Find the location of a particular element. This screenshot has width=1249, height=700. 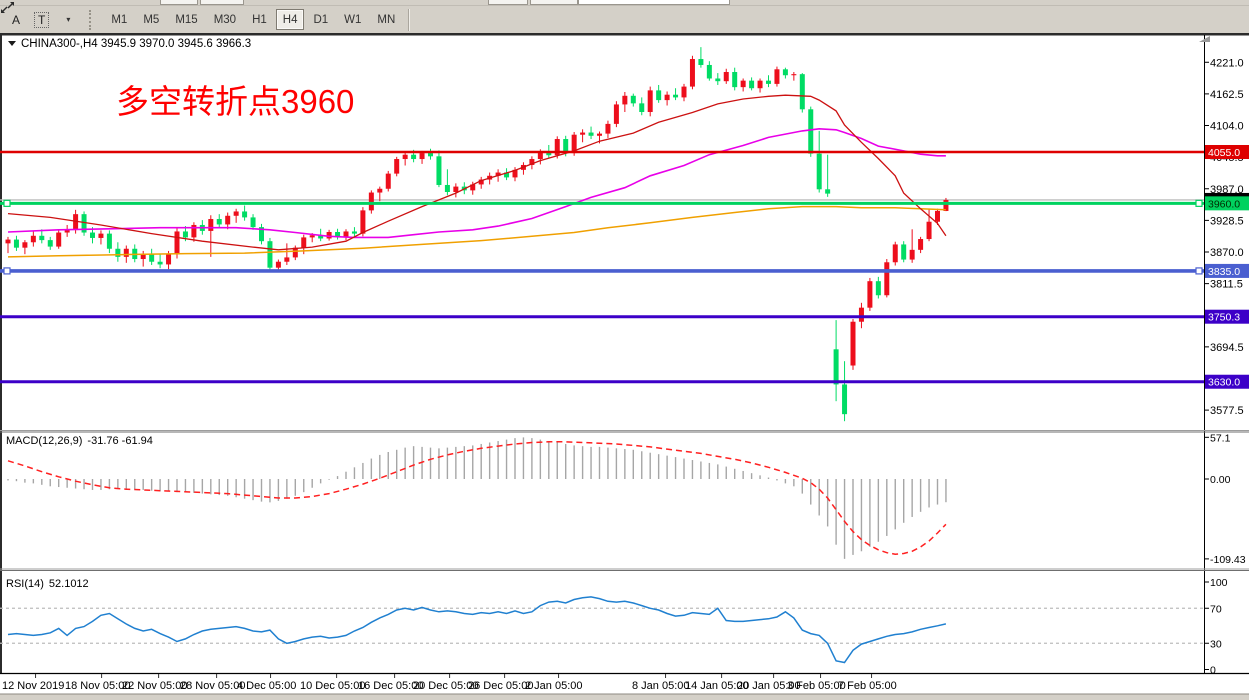

timeframe-button-d1: D1 is located at coordinates (320, 19).